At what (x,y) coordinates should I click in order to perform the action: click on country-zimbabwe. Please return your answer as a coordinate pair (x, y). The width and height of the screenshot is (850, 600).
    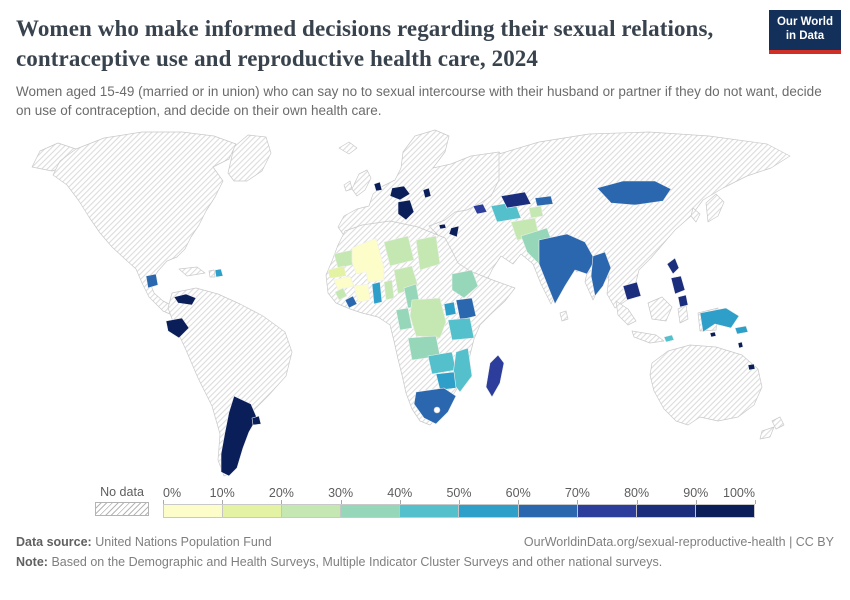
    Looking at the image, I should click on (446, 381).